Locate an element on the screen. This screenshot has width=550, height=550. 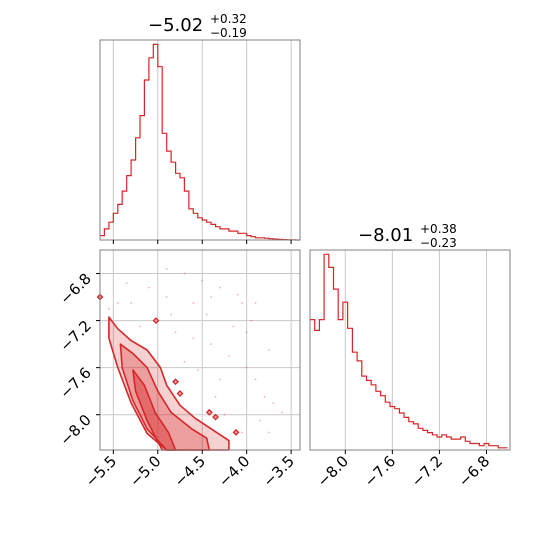
bottom-left-scatter is located at coordinates (195, 350).